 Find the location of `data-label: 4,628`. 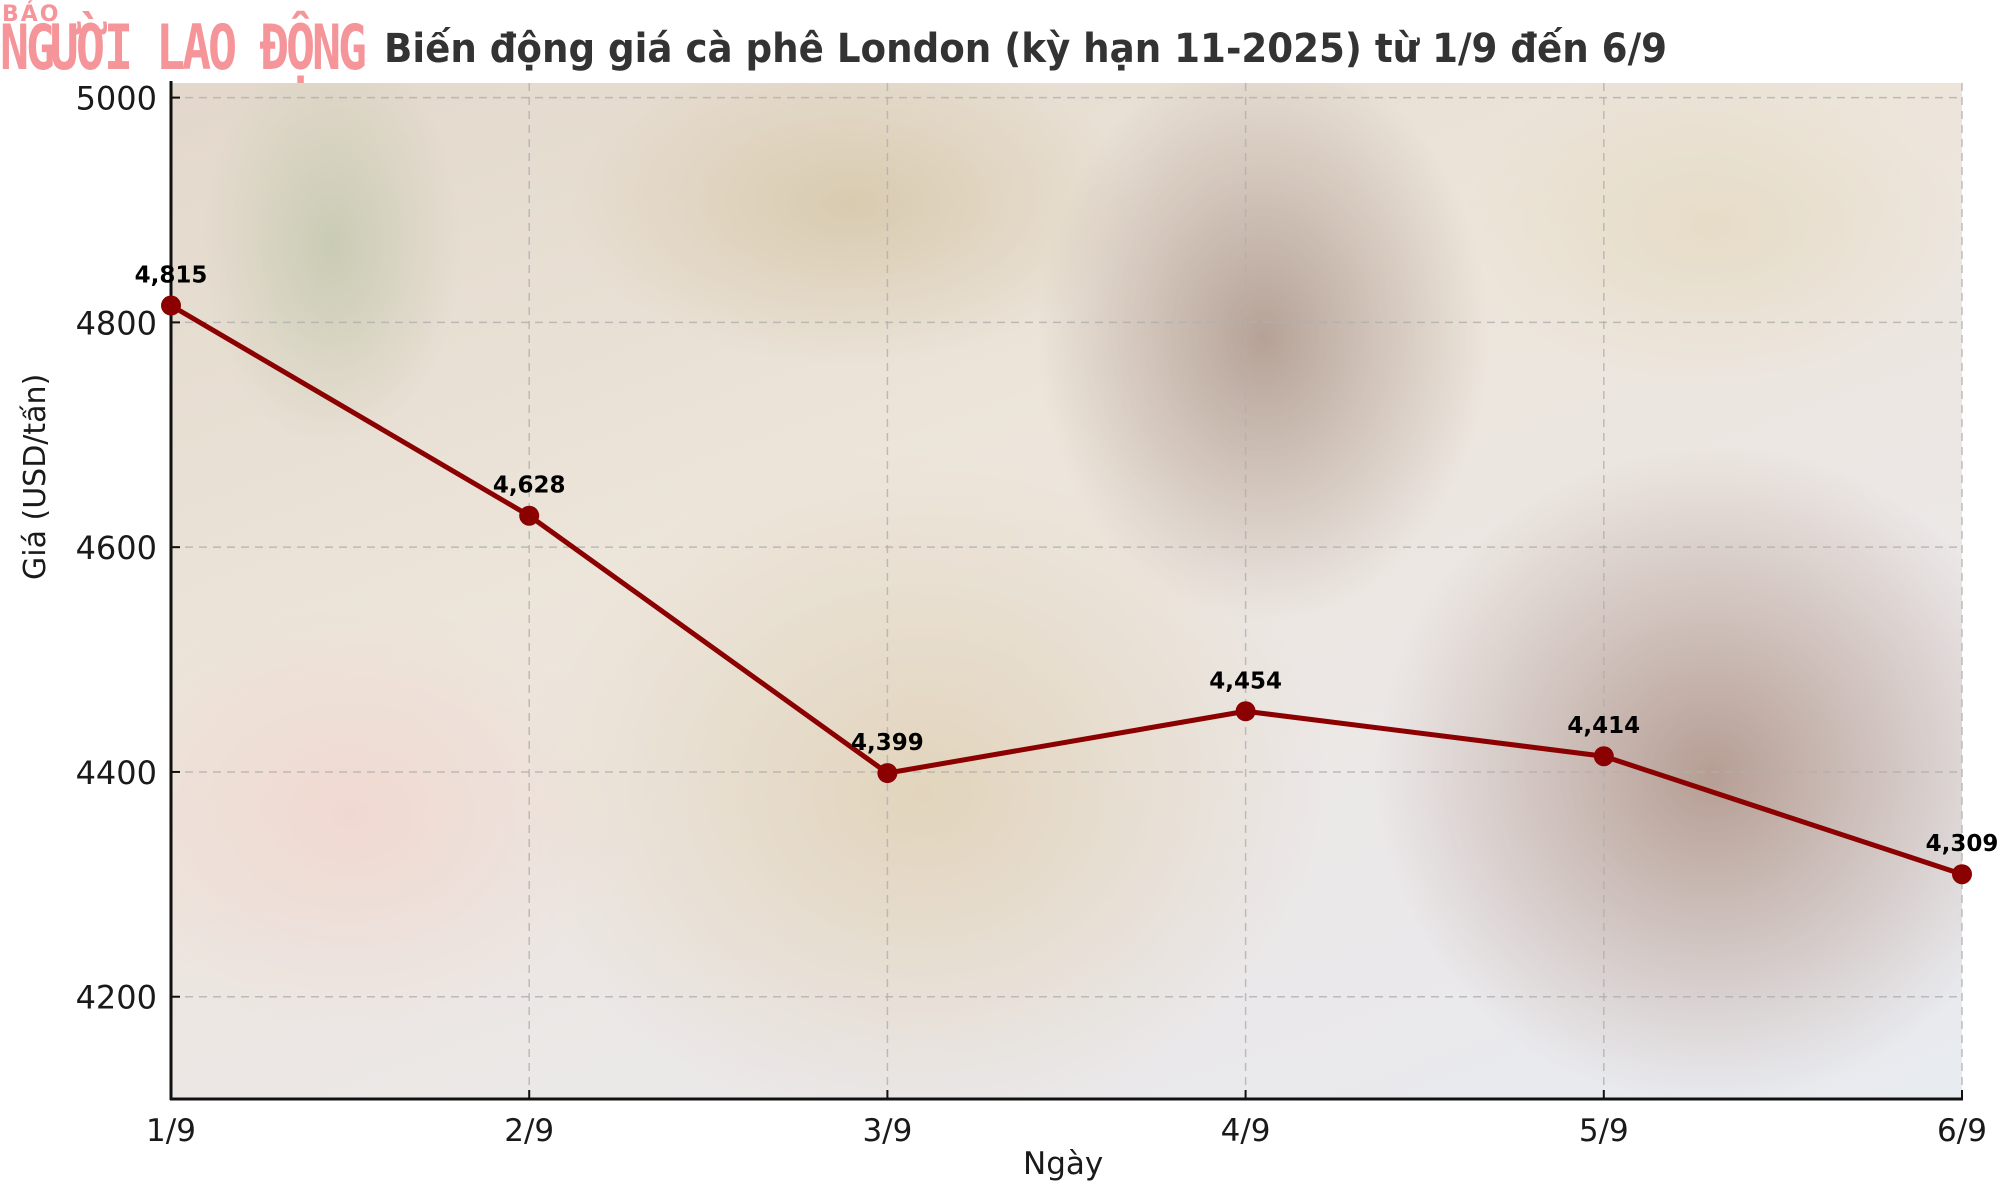

data-label: 4,628 is located at coordinates (529, 486).